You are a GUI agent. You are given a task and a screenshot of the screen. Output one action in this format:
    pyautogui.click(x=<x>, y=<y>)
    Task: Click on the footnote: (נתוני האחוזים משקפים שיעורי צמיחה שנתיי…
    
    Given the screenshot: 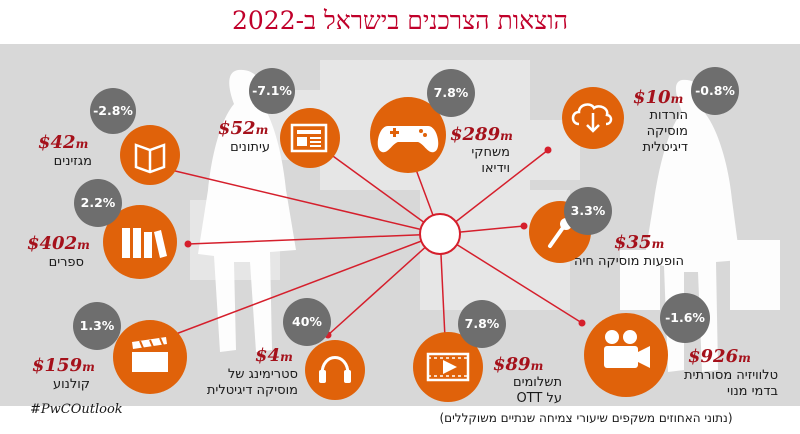 What is the action you would take?
    pyautogui.click(x=586, y=418)
    